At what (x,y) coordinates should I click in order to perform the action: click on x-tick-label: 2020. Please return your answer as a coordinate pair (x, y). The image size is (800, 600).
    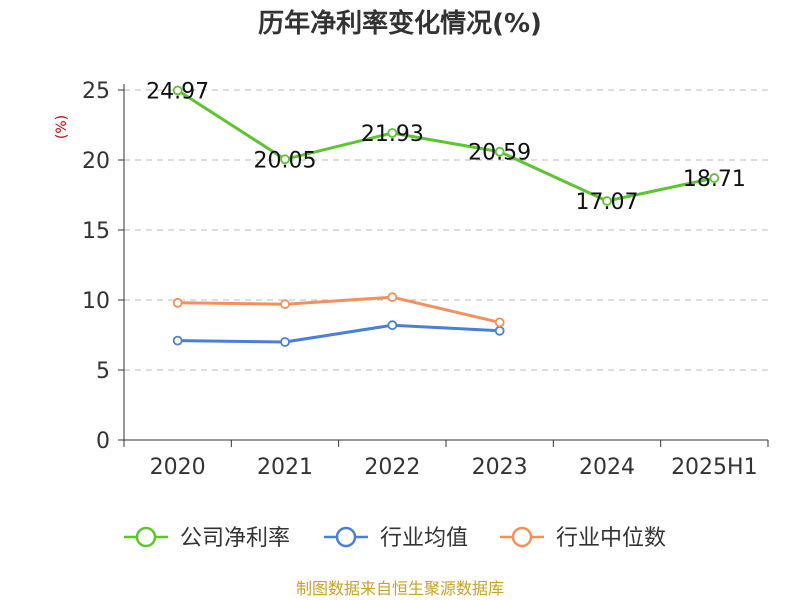
    Looking at the image, I should click on (178, 467).